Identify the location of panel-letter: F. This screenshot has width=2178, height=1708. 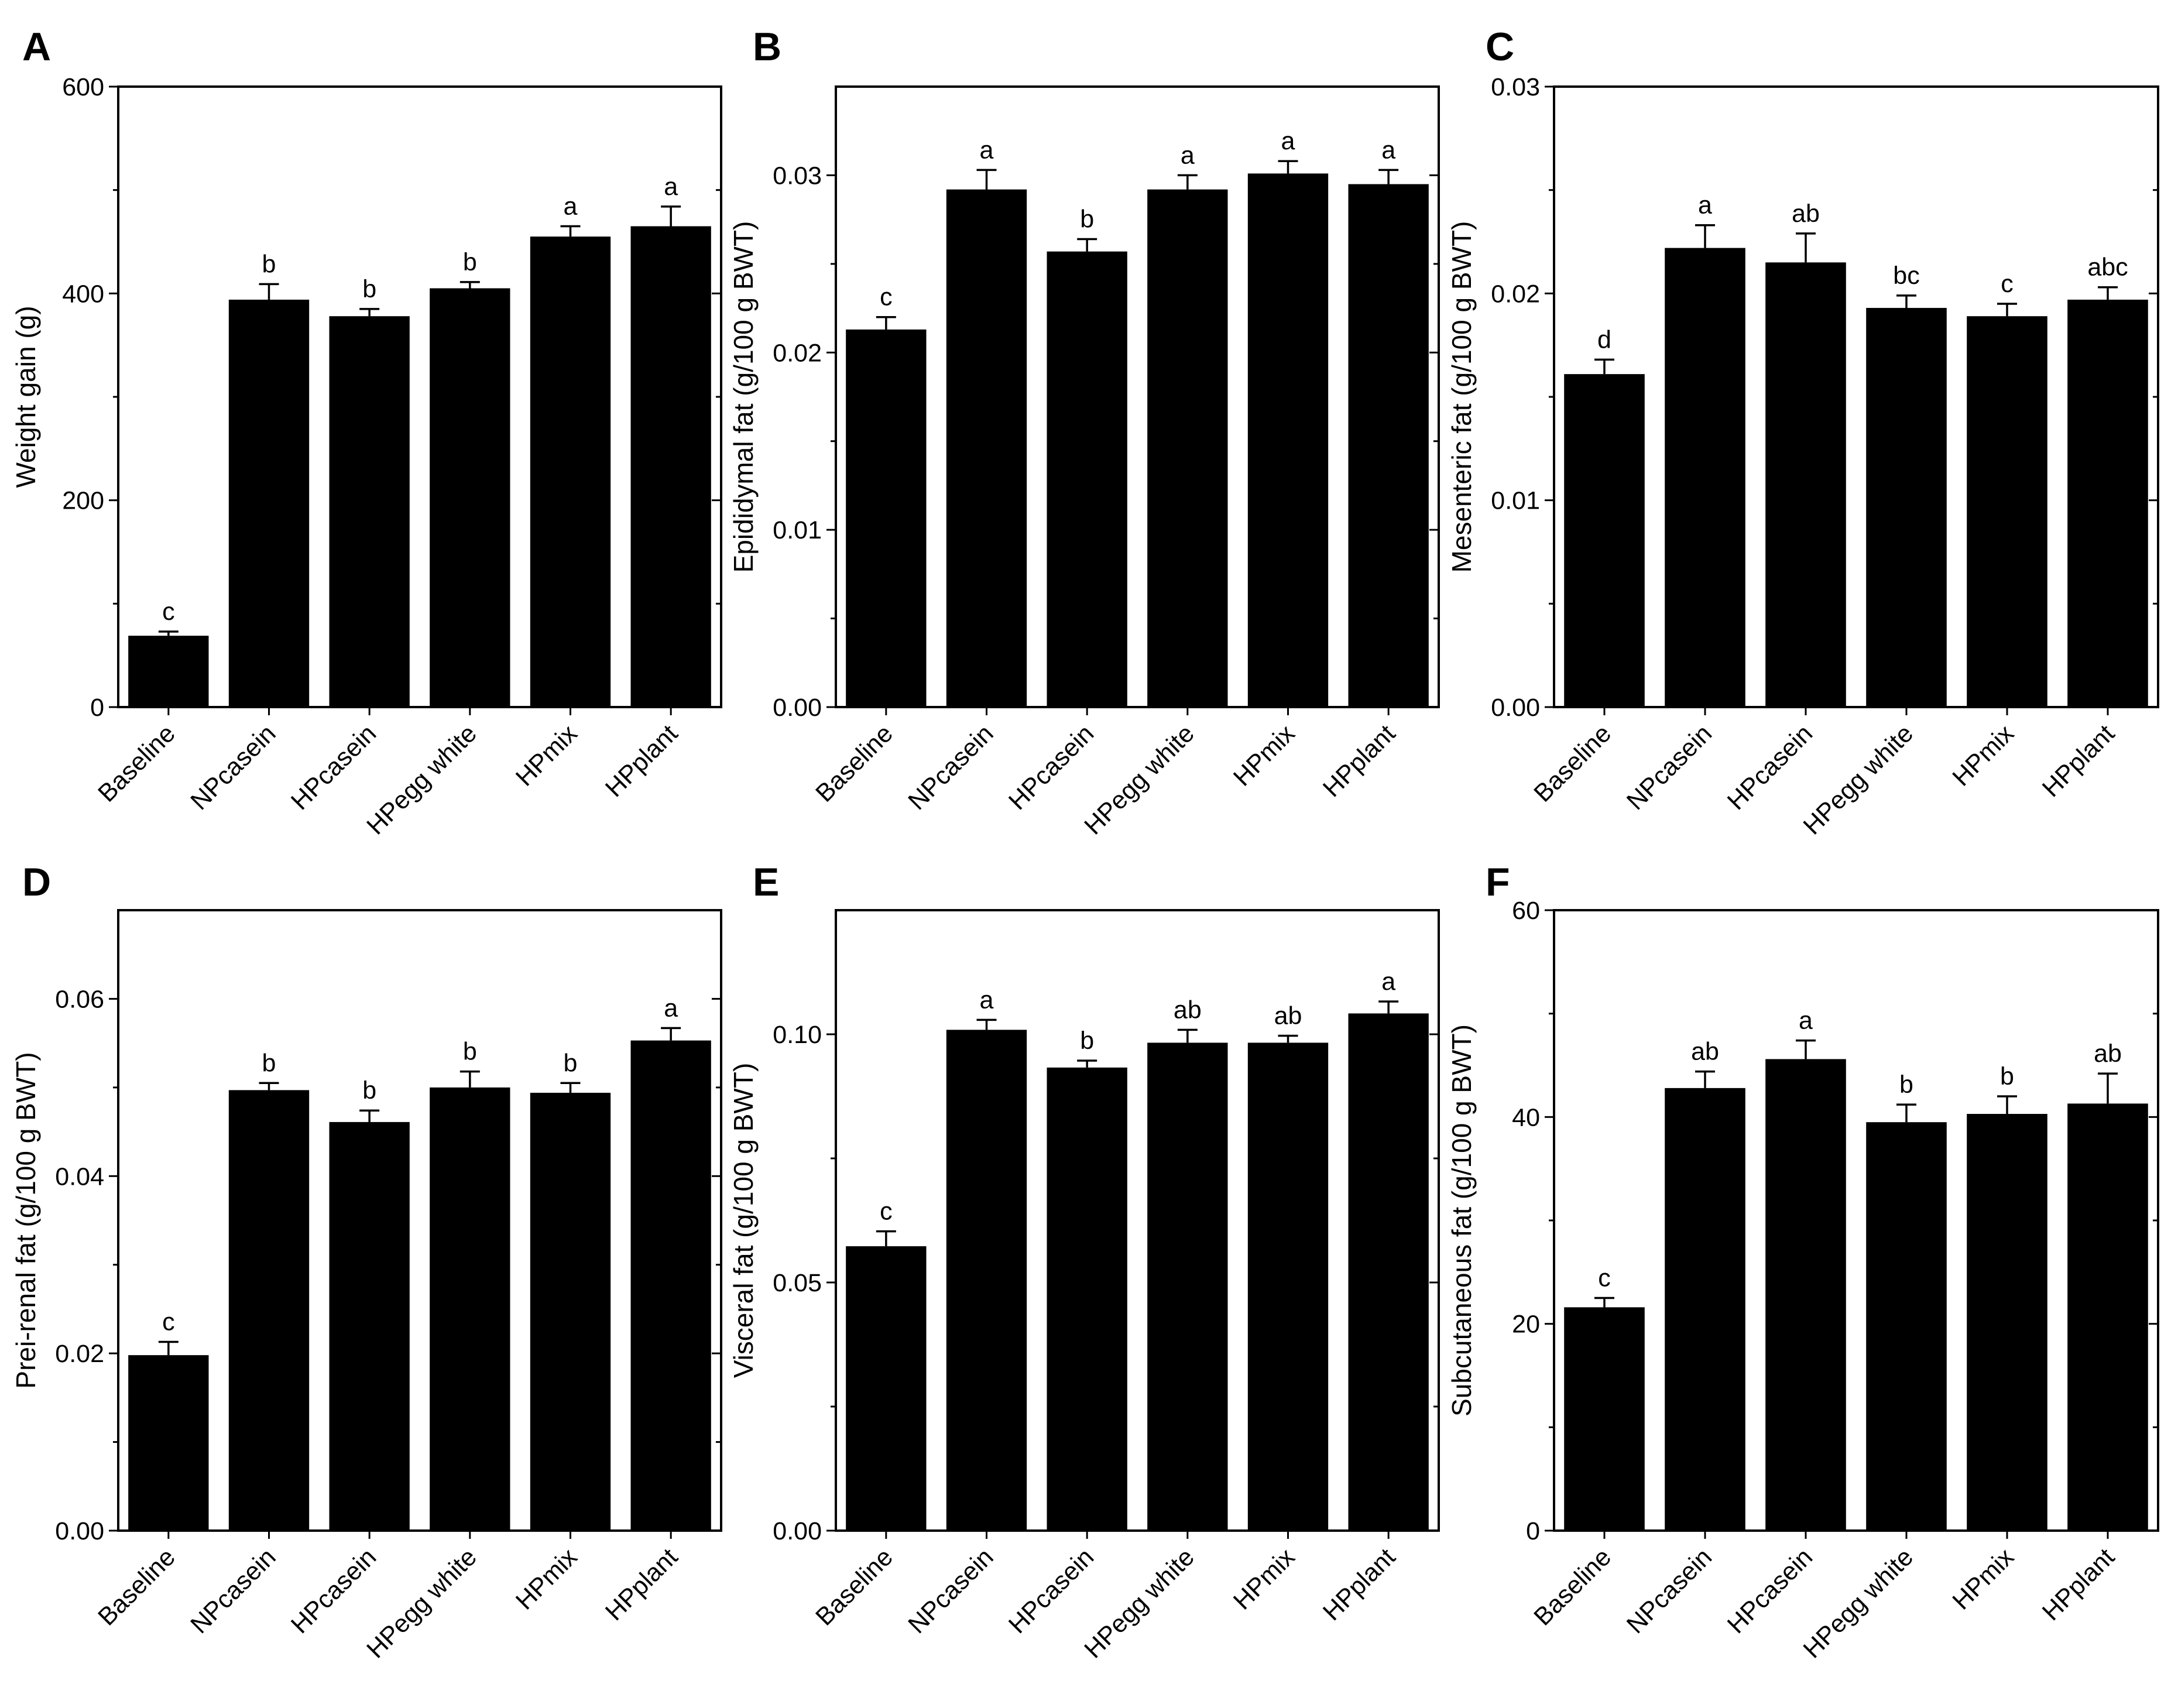
(1498, 882).